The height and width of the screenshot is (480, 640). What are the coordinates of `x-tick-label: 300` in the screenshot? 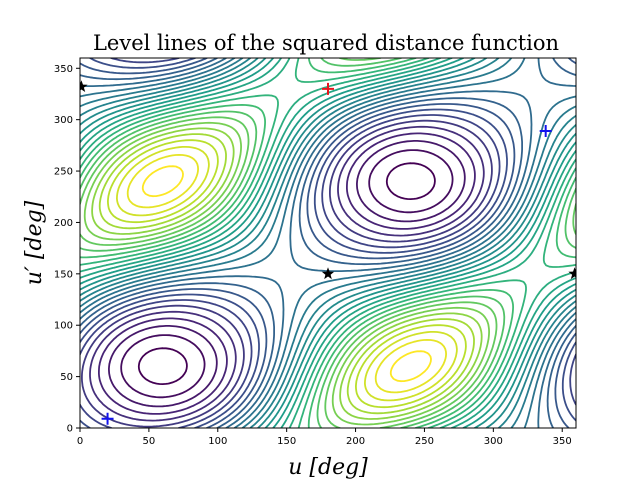 It's located at (493, 441).